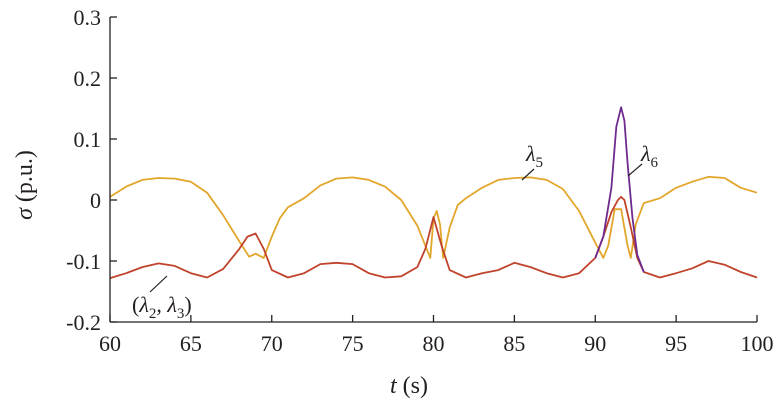 The image size is (783, 407). Describe the element at coordinates (514, 343) in the screenshot. I see `x-tick-label: 85` at that location.